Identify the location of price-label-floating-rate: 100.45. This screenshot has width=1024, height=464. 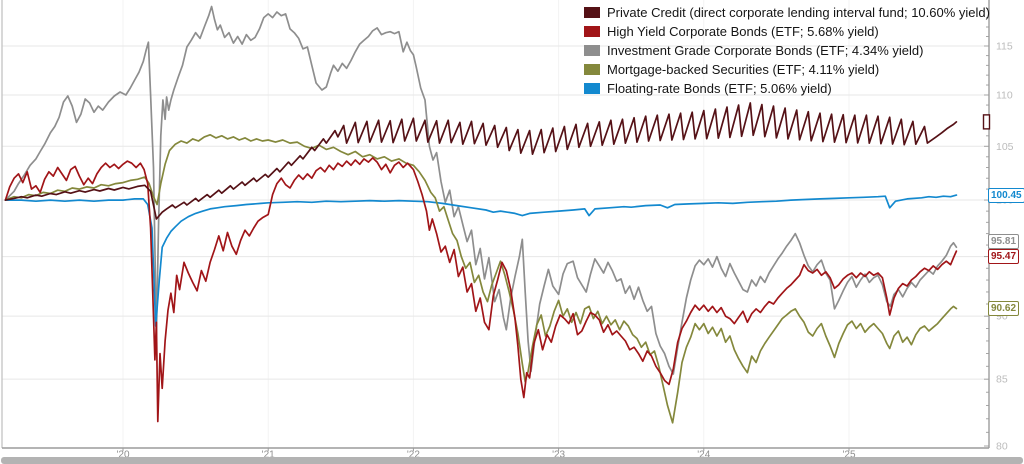
(1006, 195).